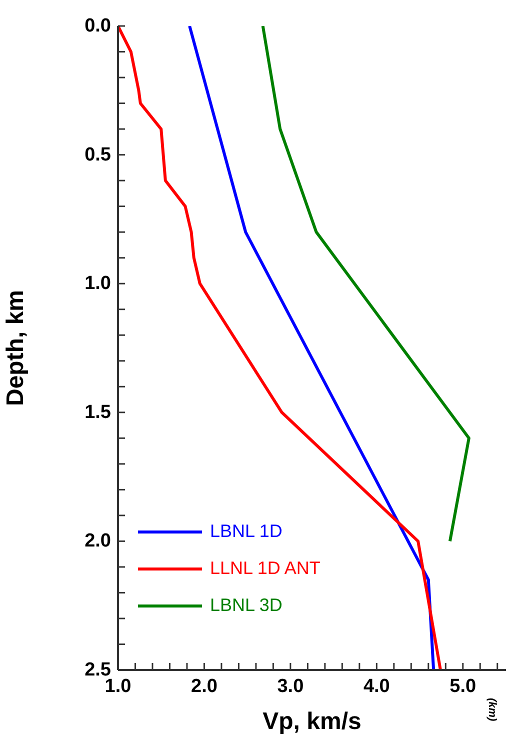  What do you see at coordinates (98, 412) in the screenshot?
I see `y-tick-label: 1.5` at bounding box center [98, 412].